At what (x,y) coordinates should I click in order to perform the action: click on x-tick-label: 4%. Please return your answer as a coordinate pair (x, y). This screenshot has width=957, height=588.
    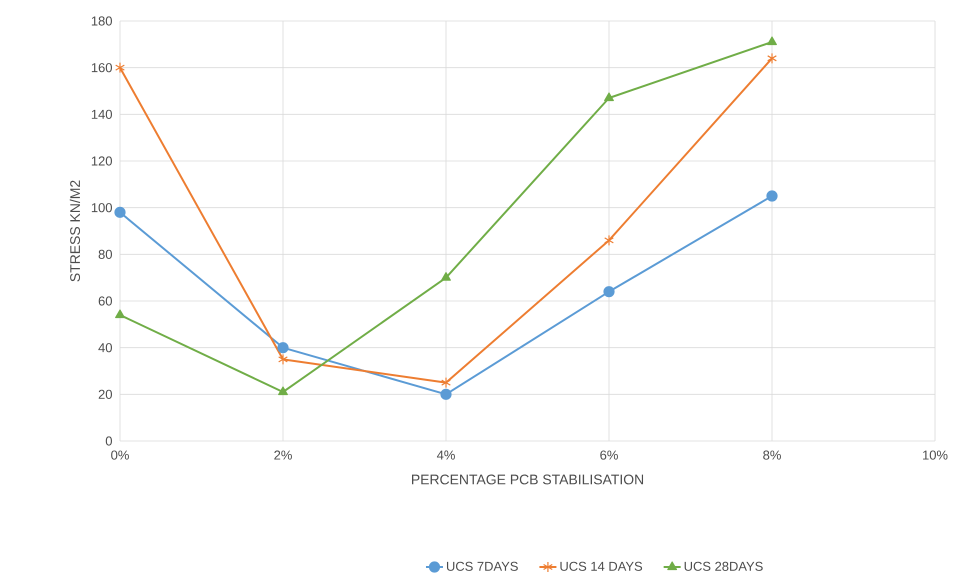
    Looking at the image, I should click on (445, 455).